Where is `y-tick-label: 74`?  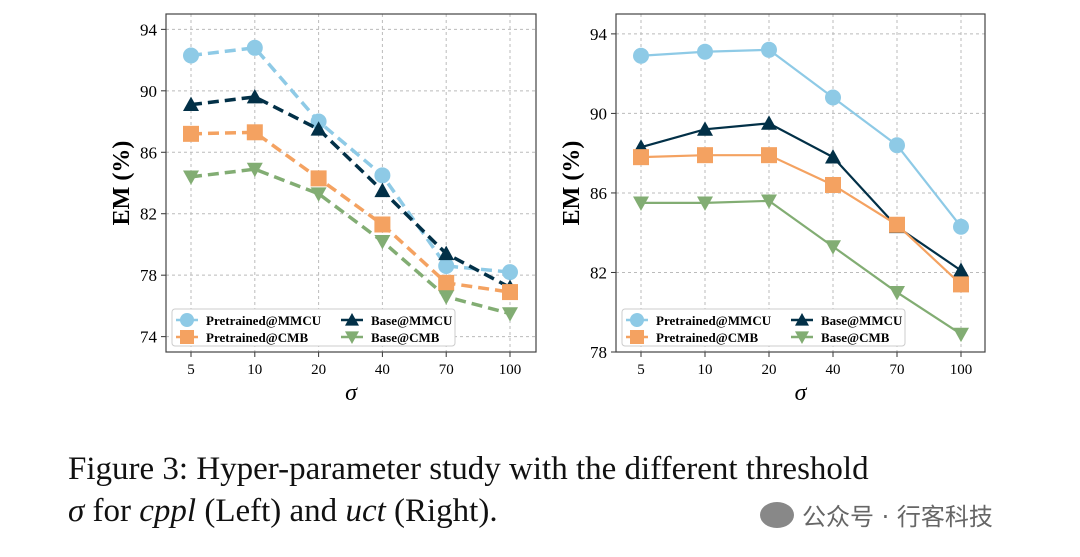 y-tick-label: 74 is located at coordinates (149, 337).